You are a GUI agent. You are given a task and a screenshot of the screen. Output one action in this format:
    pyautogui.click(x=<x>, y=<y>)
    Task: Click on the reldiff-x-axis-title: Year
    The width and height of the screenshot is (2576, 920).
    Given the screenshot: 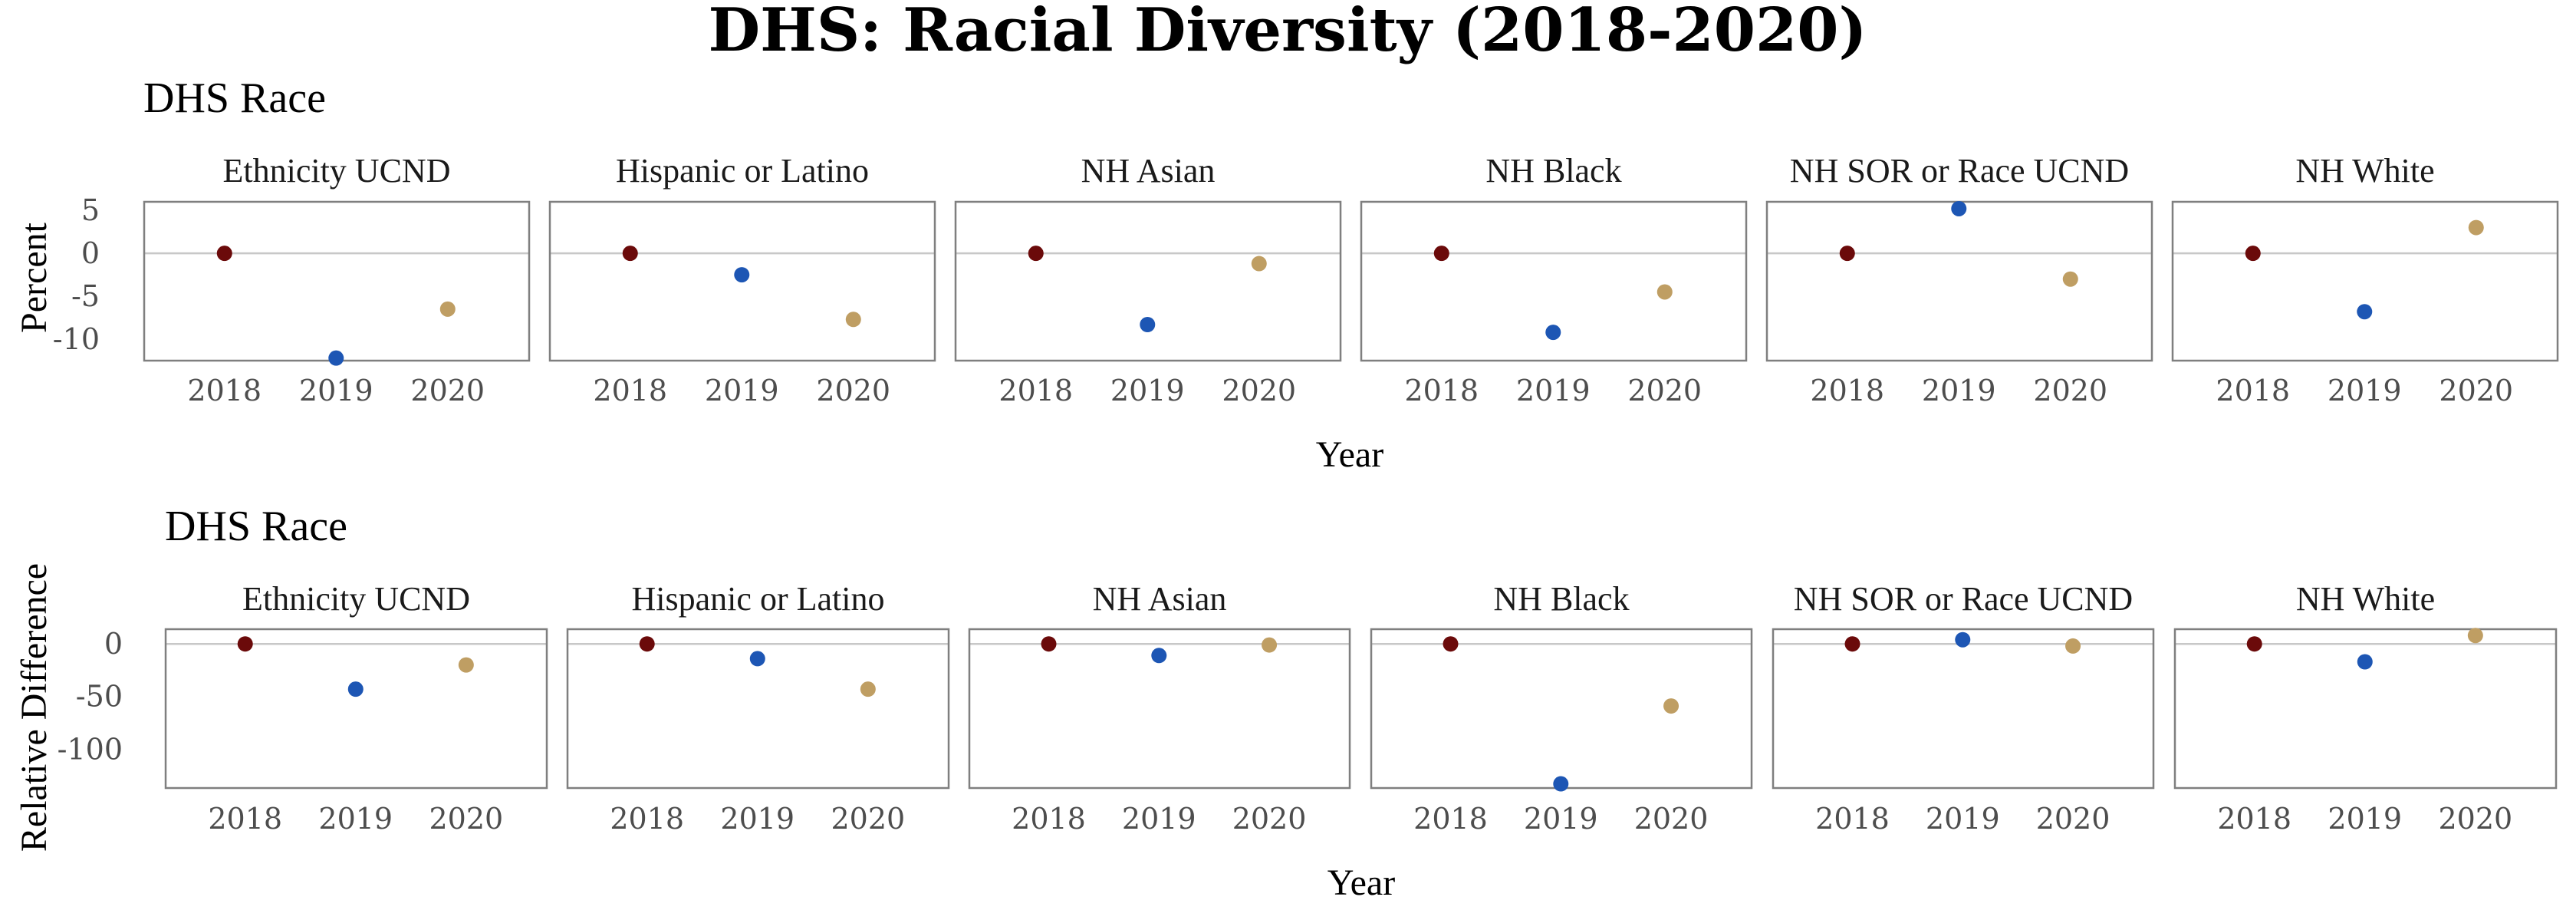 What is the action you would take?
    pyautogui.click(x=1361, y=883)
    